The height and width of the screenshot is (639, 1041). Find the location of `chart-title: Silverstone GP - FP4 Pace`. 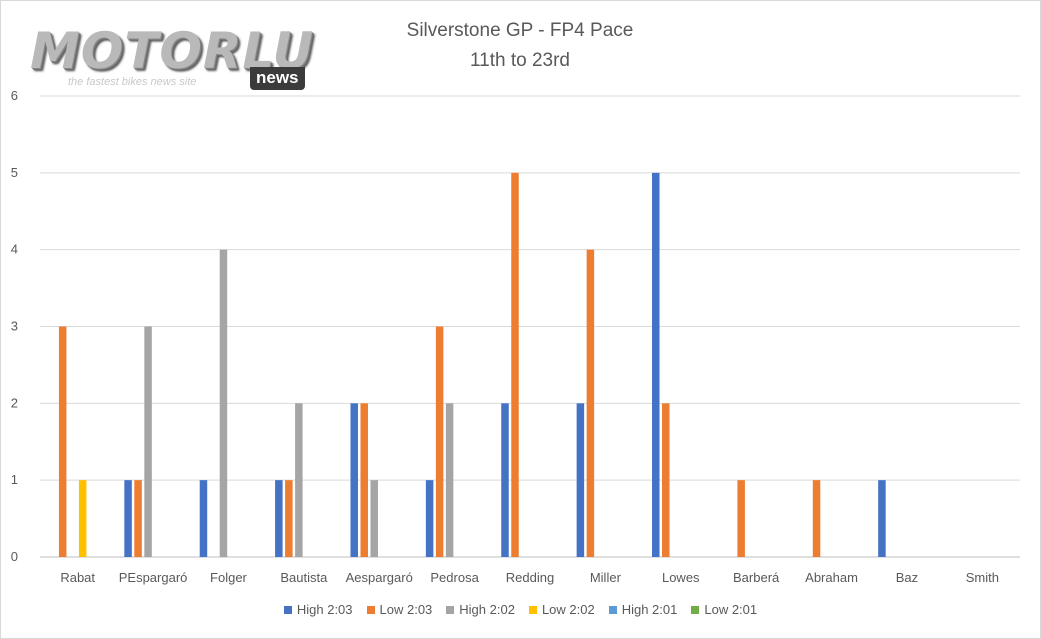

chart-title: Silverstone GP - FP4 Pace is located at coordinates (520, 30).